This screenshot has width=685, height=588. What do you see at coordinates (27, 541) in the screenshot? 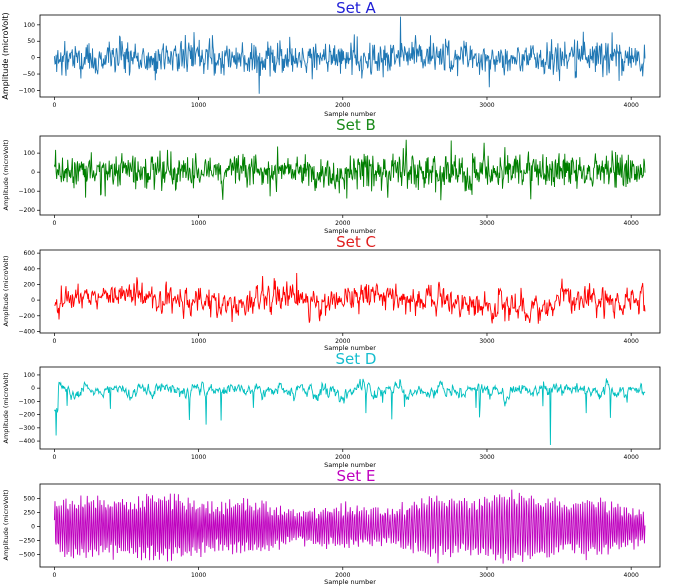
I see `y-tick-label: −250` at bounding box center [27, 541].